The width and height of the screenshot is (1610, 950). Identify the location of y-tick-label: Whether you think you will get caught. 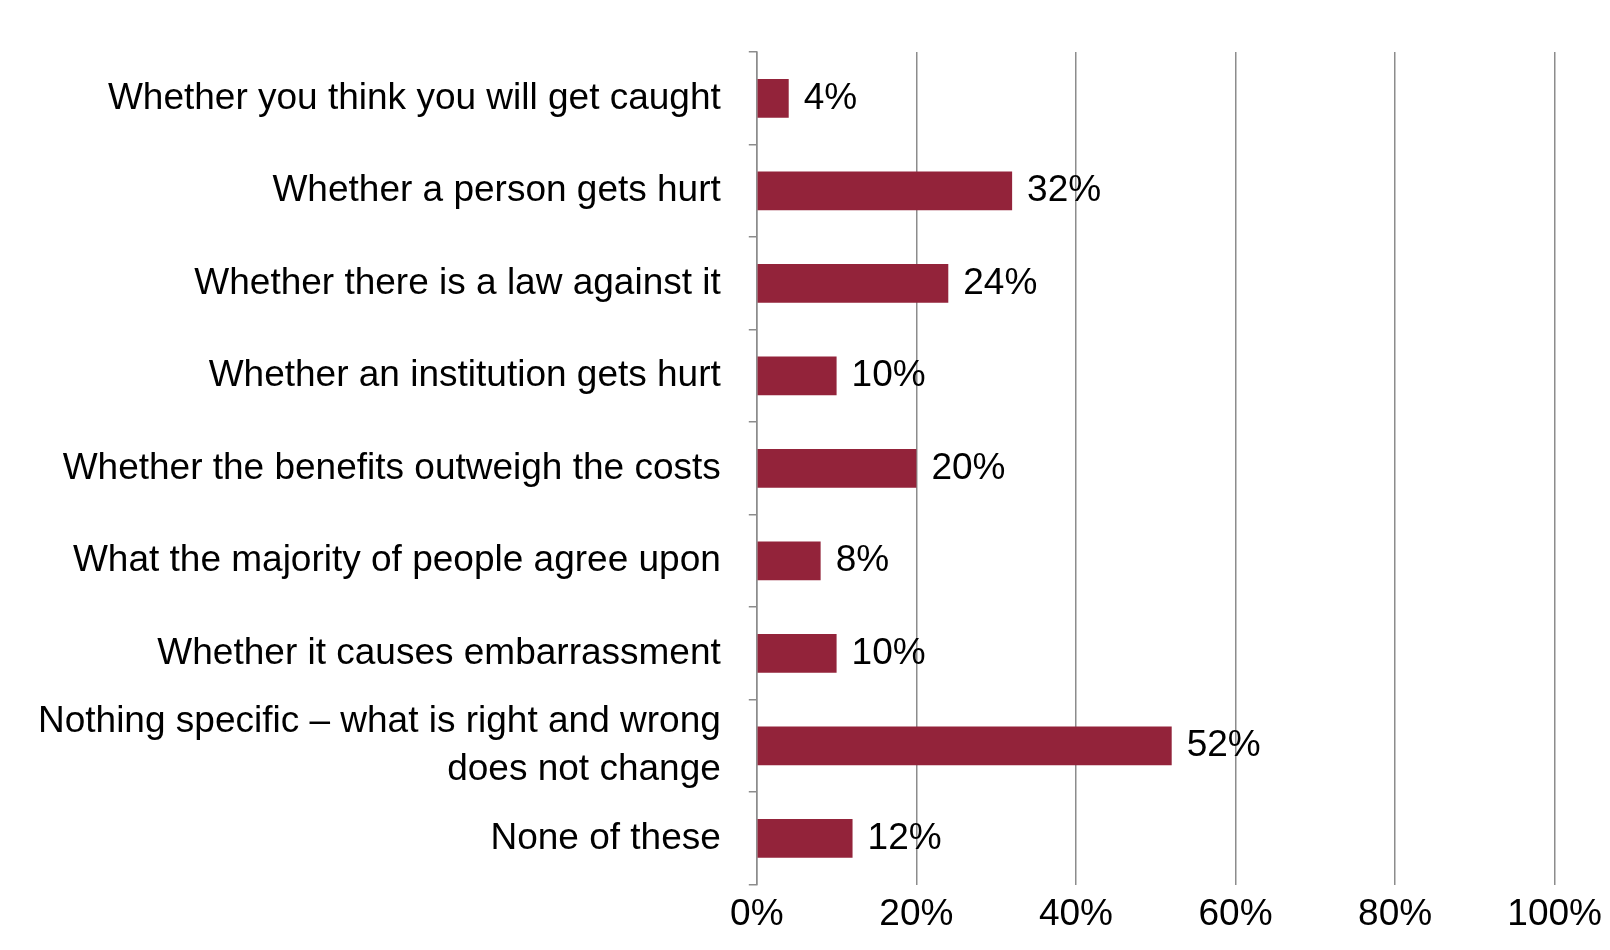
(414, 96).